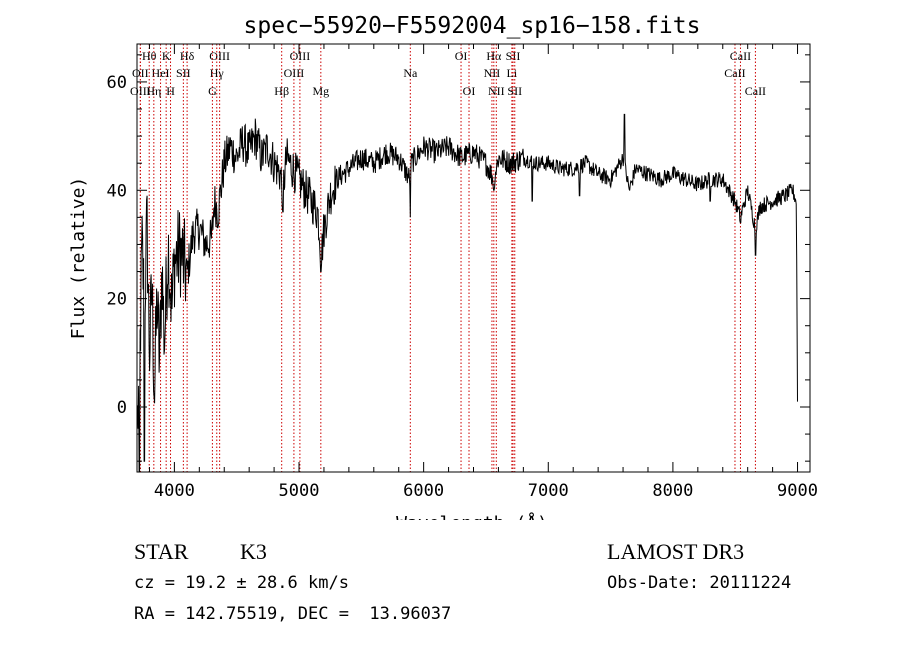 This screenshot has height=649, width=900. I want to click on x-tick-label: 6000, so click(423, 491).